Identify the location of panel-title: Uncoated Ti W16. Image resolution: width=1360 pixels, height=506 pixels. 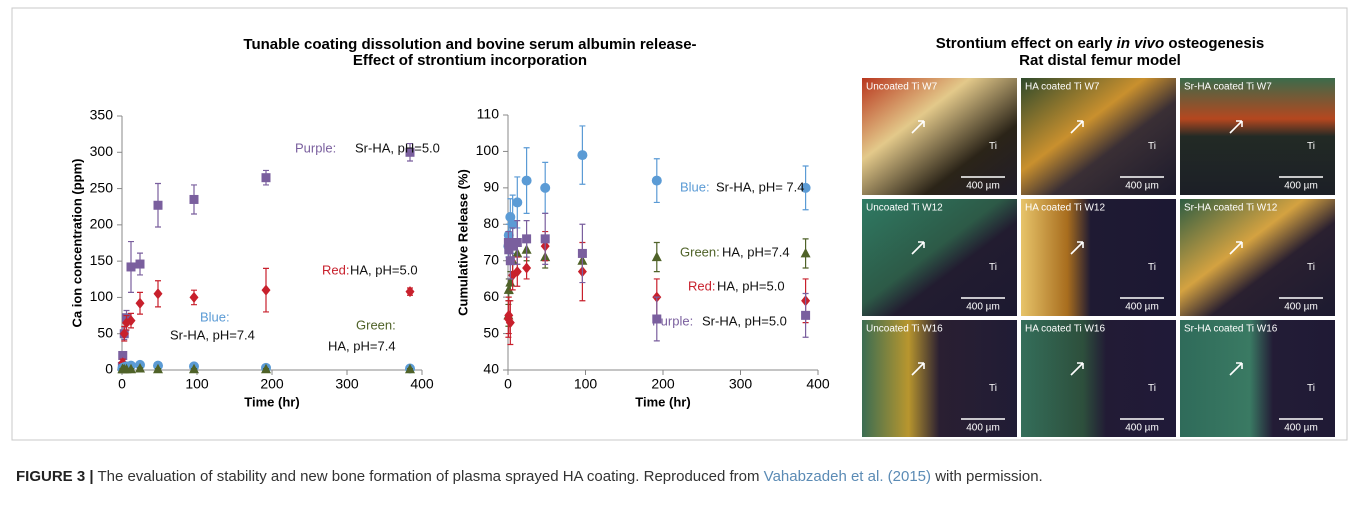
(904, 329).